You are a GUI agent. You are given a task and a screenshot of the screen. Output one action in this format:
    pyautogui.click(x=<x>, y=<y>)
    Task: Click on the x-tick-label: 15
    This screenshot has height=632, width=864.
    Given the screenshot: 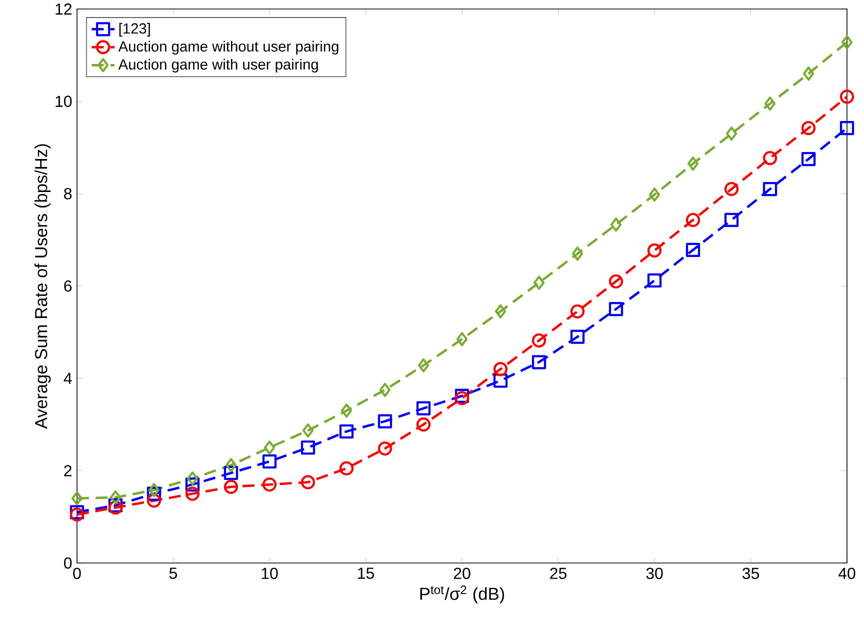 What is the action you would take?
    pyautogui.click(x=366, y=573)
    